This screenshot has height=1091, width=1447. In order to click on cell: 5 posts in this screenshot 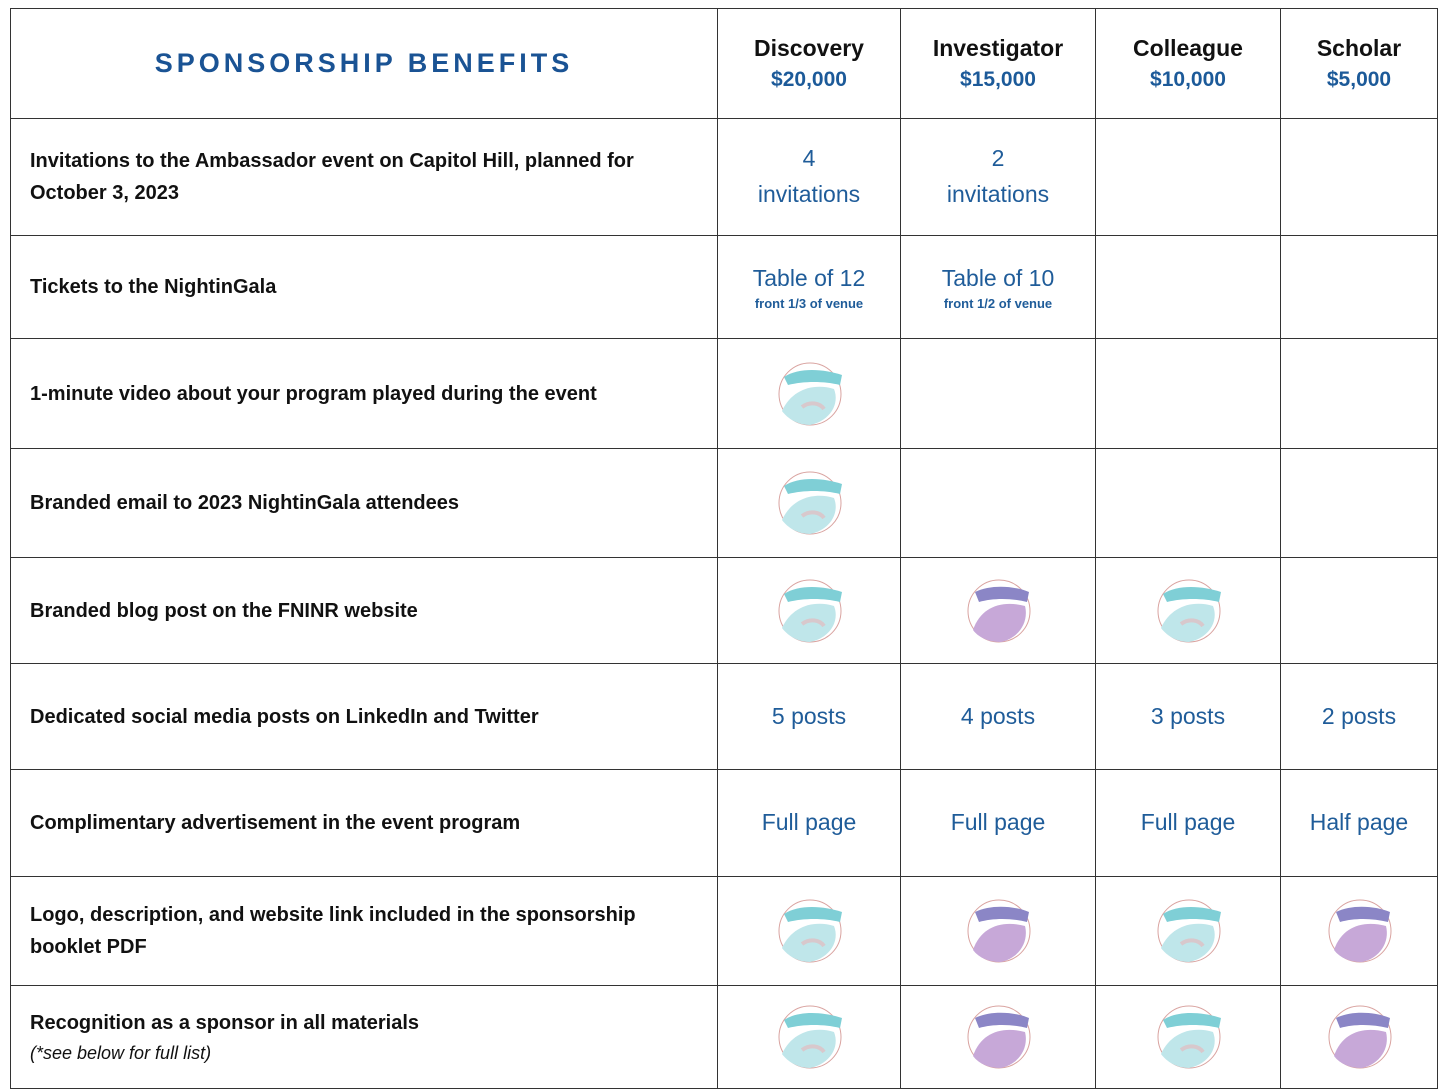, I will do `click(809, 716)`.